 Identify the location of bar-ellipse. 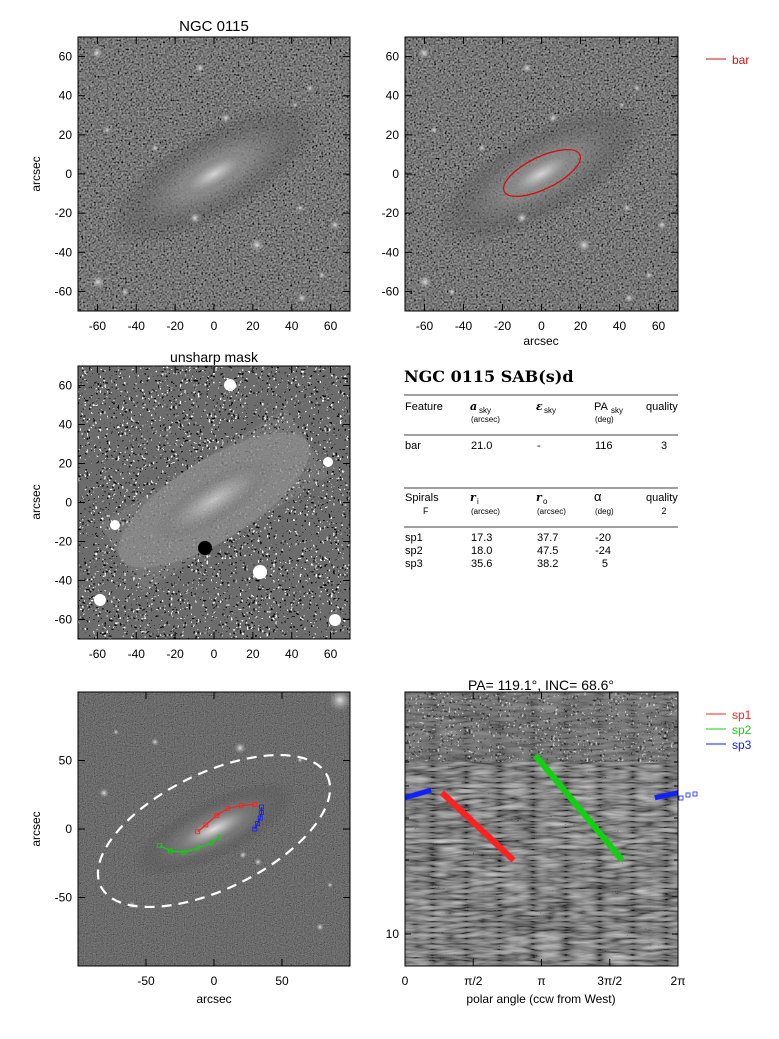
(542, 173).